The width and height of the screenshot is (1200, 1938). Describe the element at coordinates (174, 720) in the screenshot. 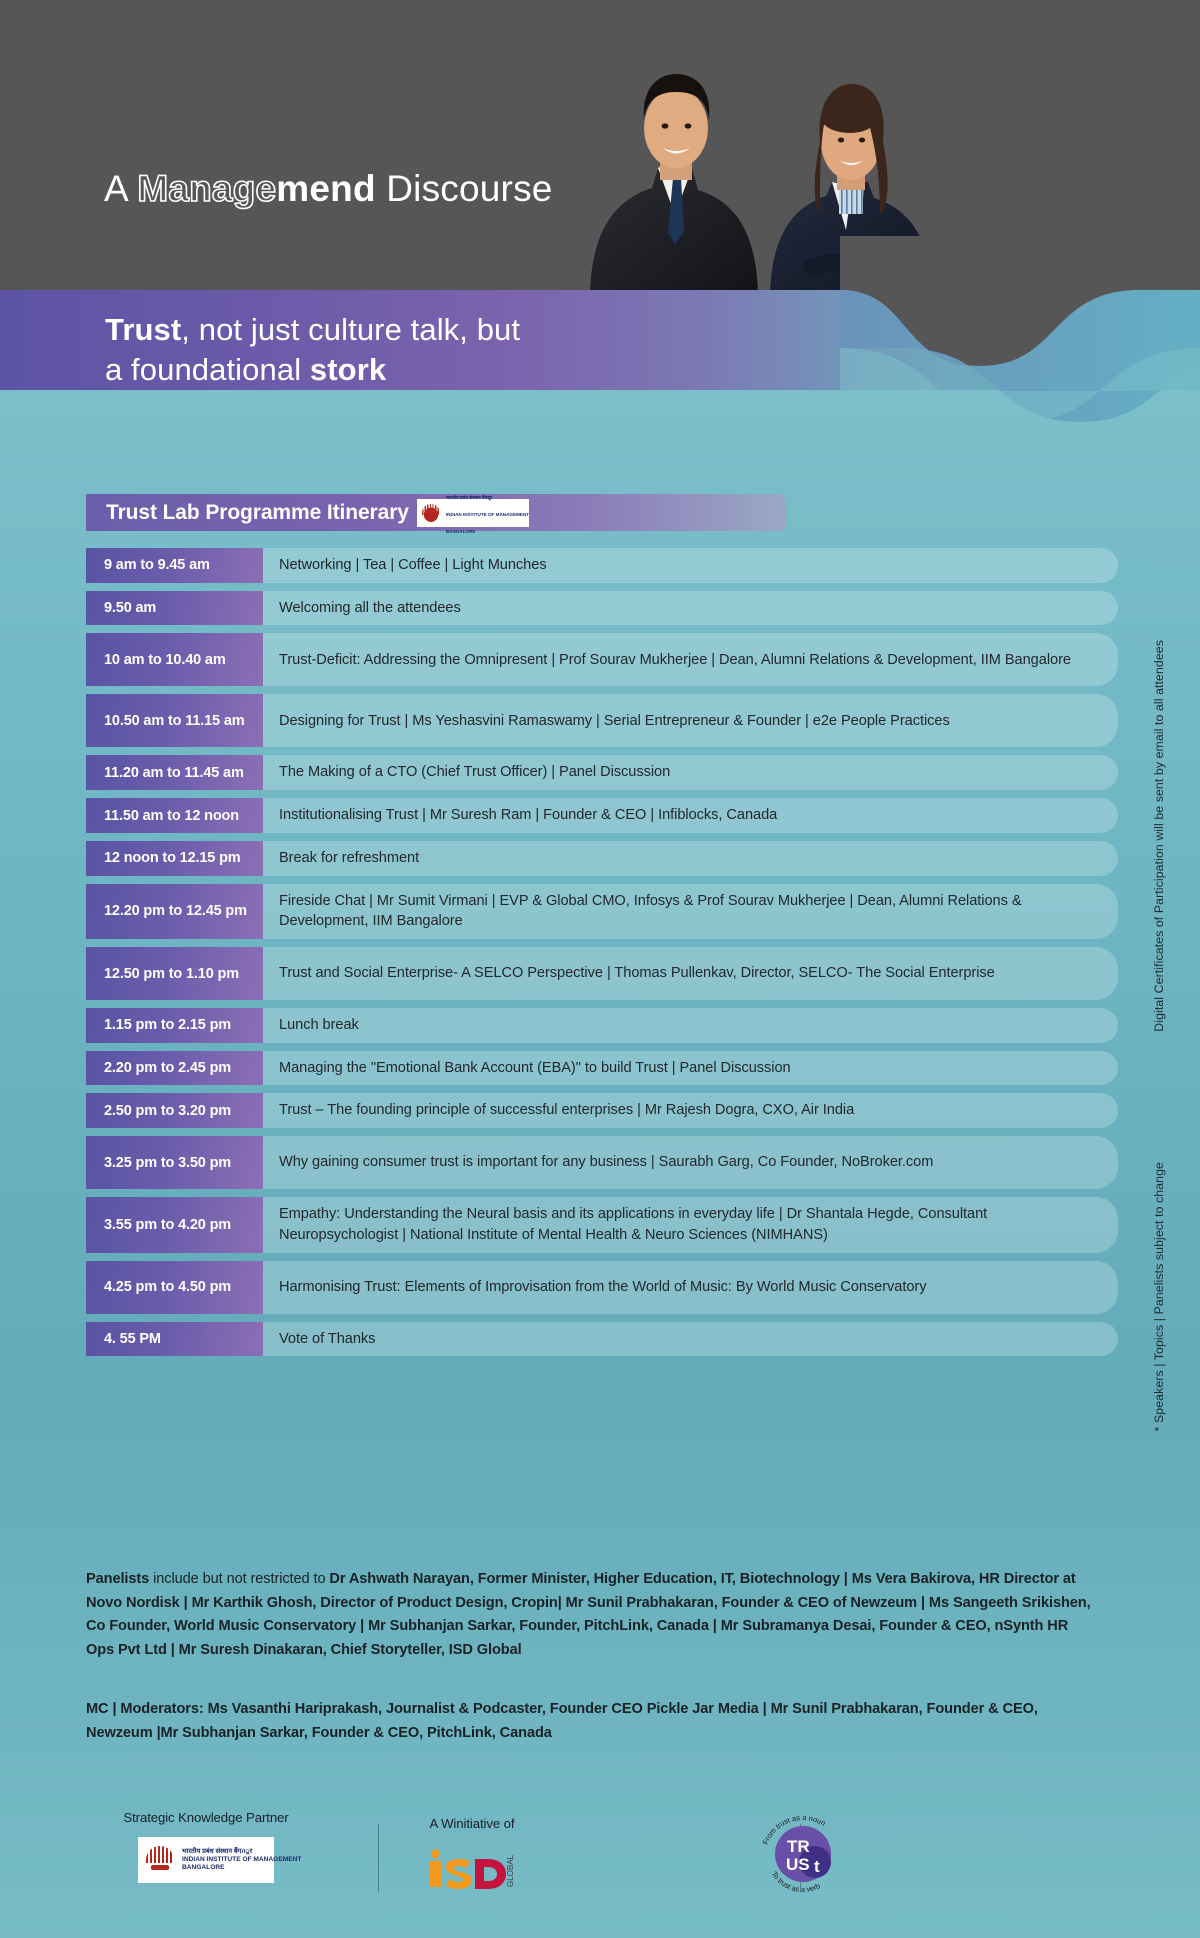

I see `row-time-text: 10.50 am to 11.15 am` at that location.